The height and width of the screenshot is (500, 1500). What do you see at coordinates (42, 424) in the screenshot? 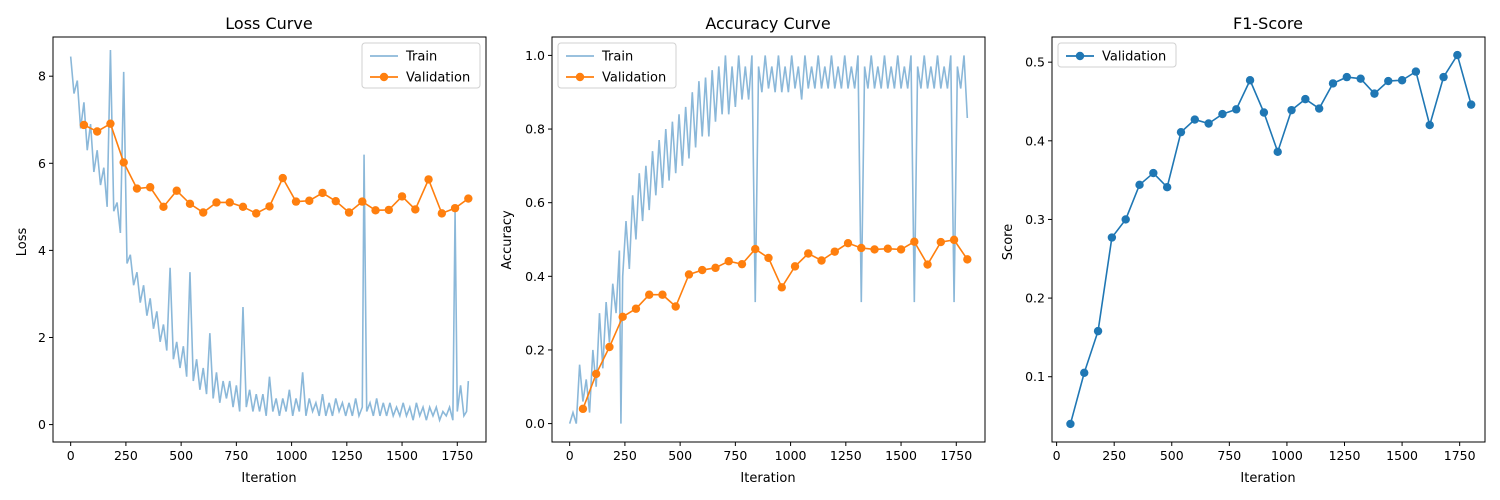
I see `y-tick-label: 0` at bounding box center [42, 424].